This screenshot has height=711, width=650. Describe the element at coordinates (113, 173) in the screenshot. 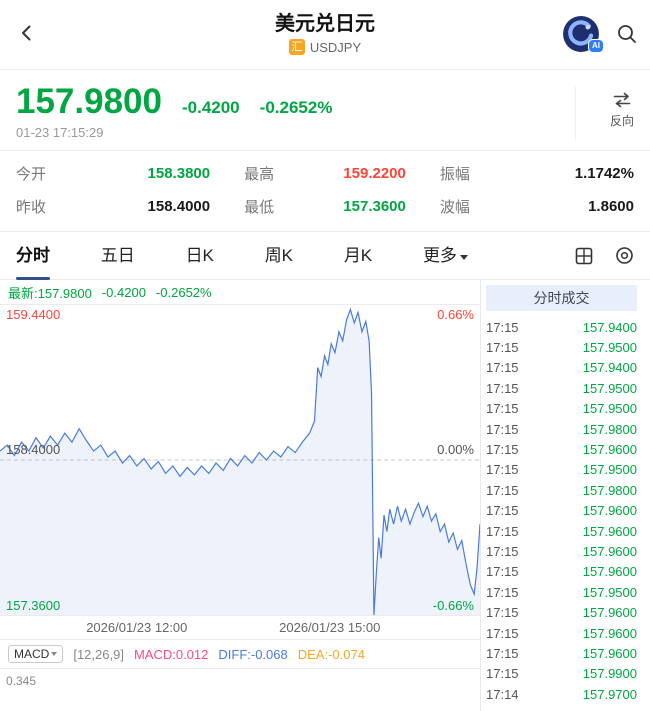

I see `stat-open: 今开 158.3800` at that location.